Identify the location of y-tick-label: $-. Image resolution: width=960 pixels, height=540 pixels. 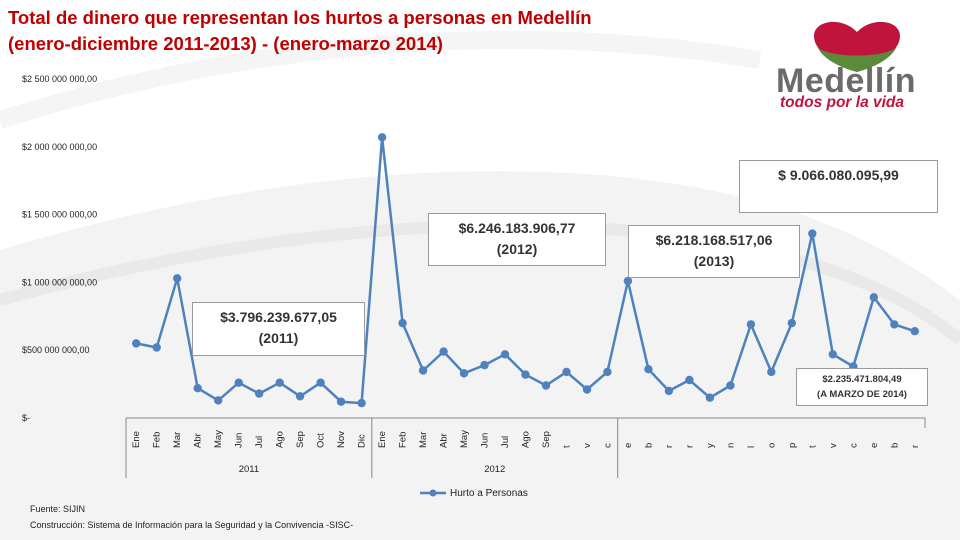
(26, 418).